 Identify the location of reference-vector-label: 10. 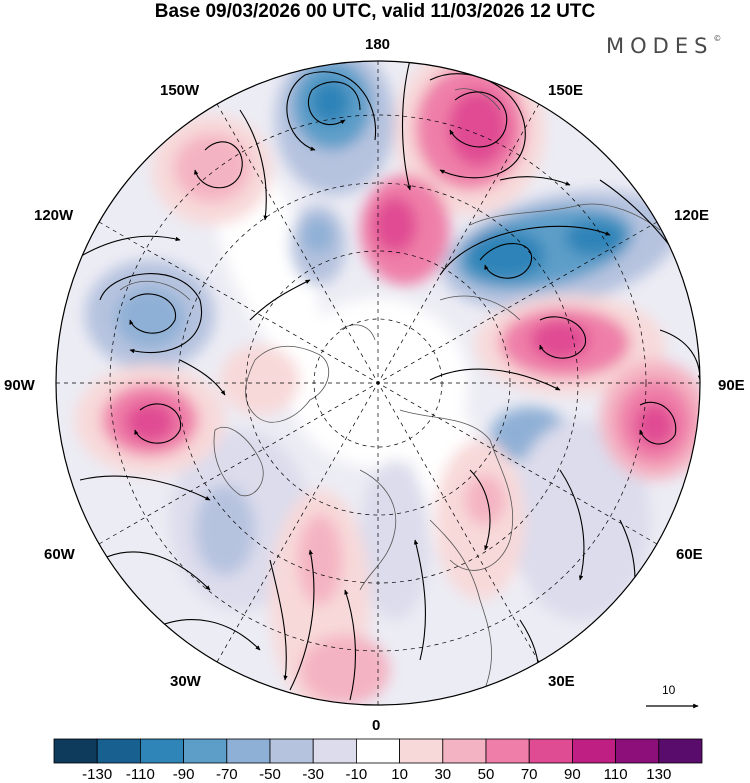
(669, 690).